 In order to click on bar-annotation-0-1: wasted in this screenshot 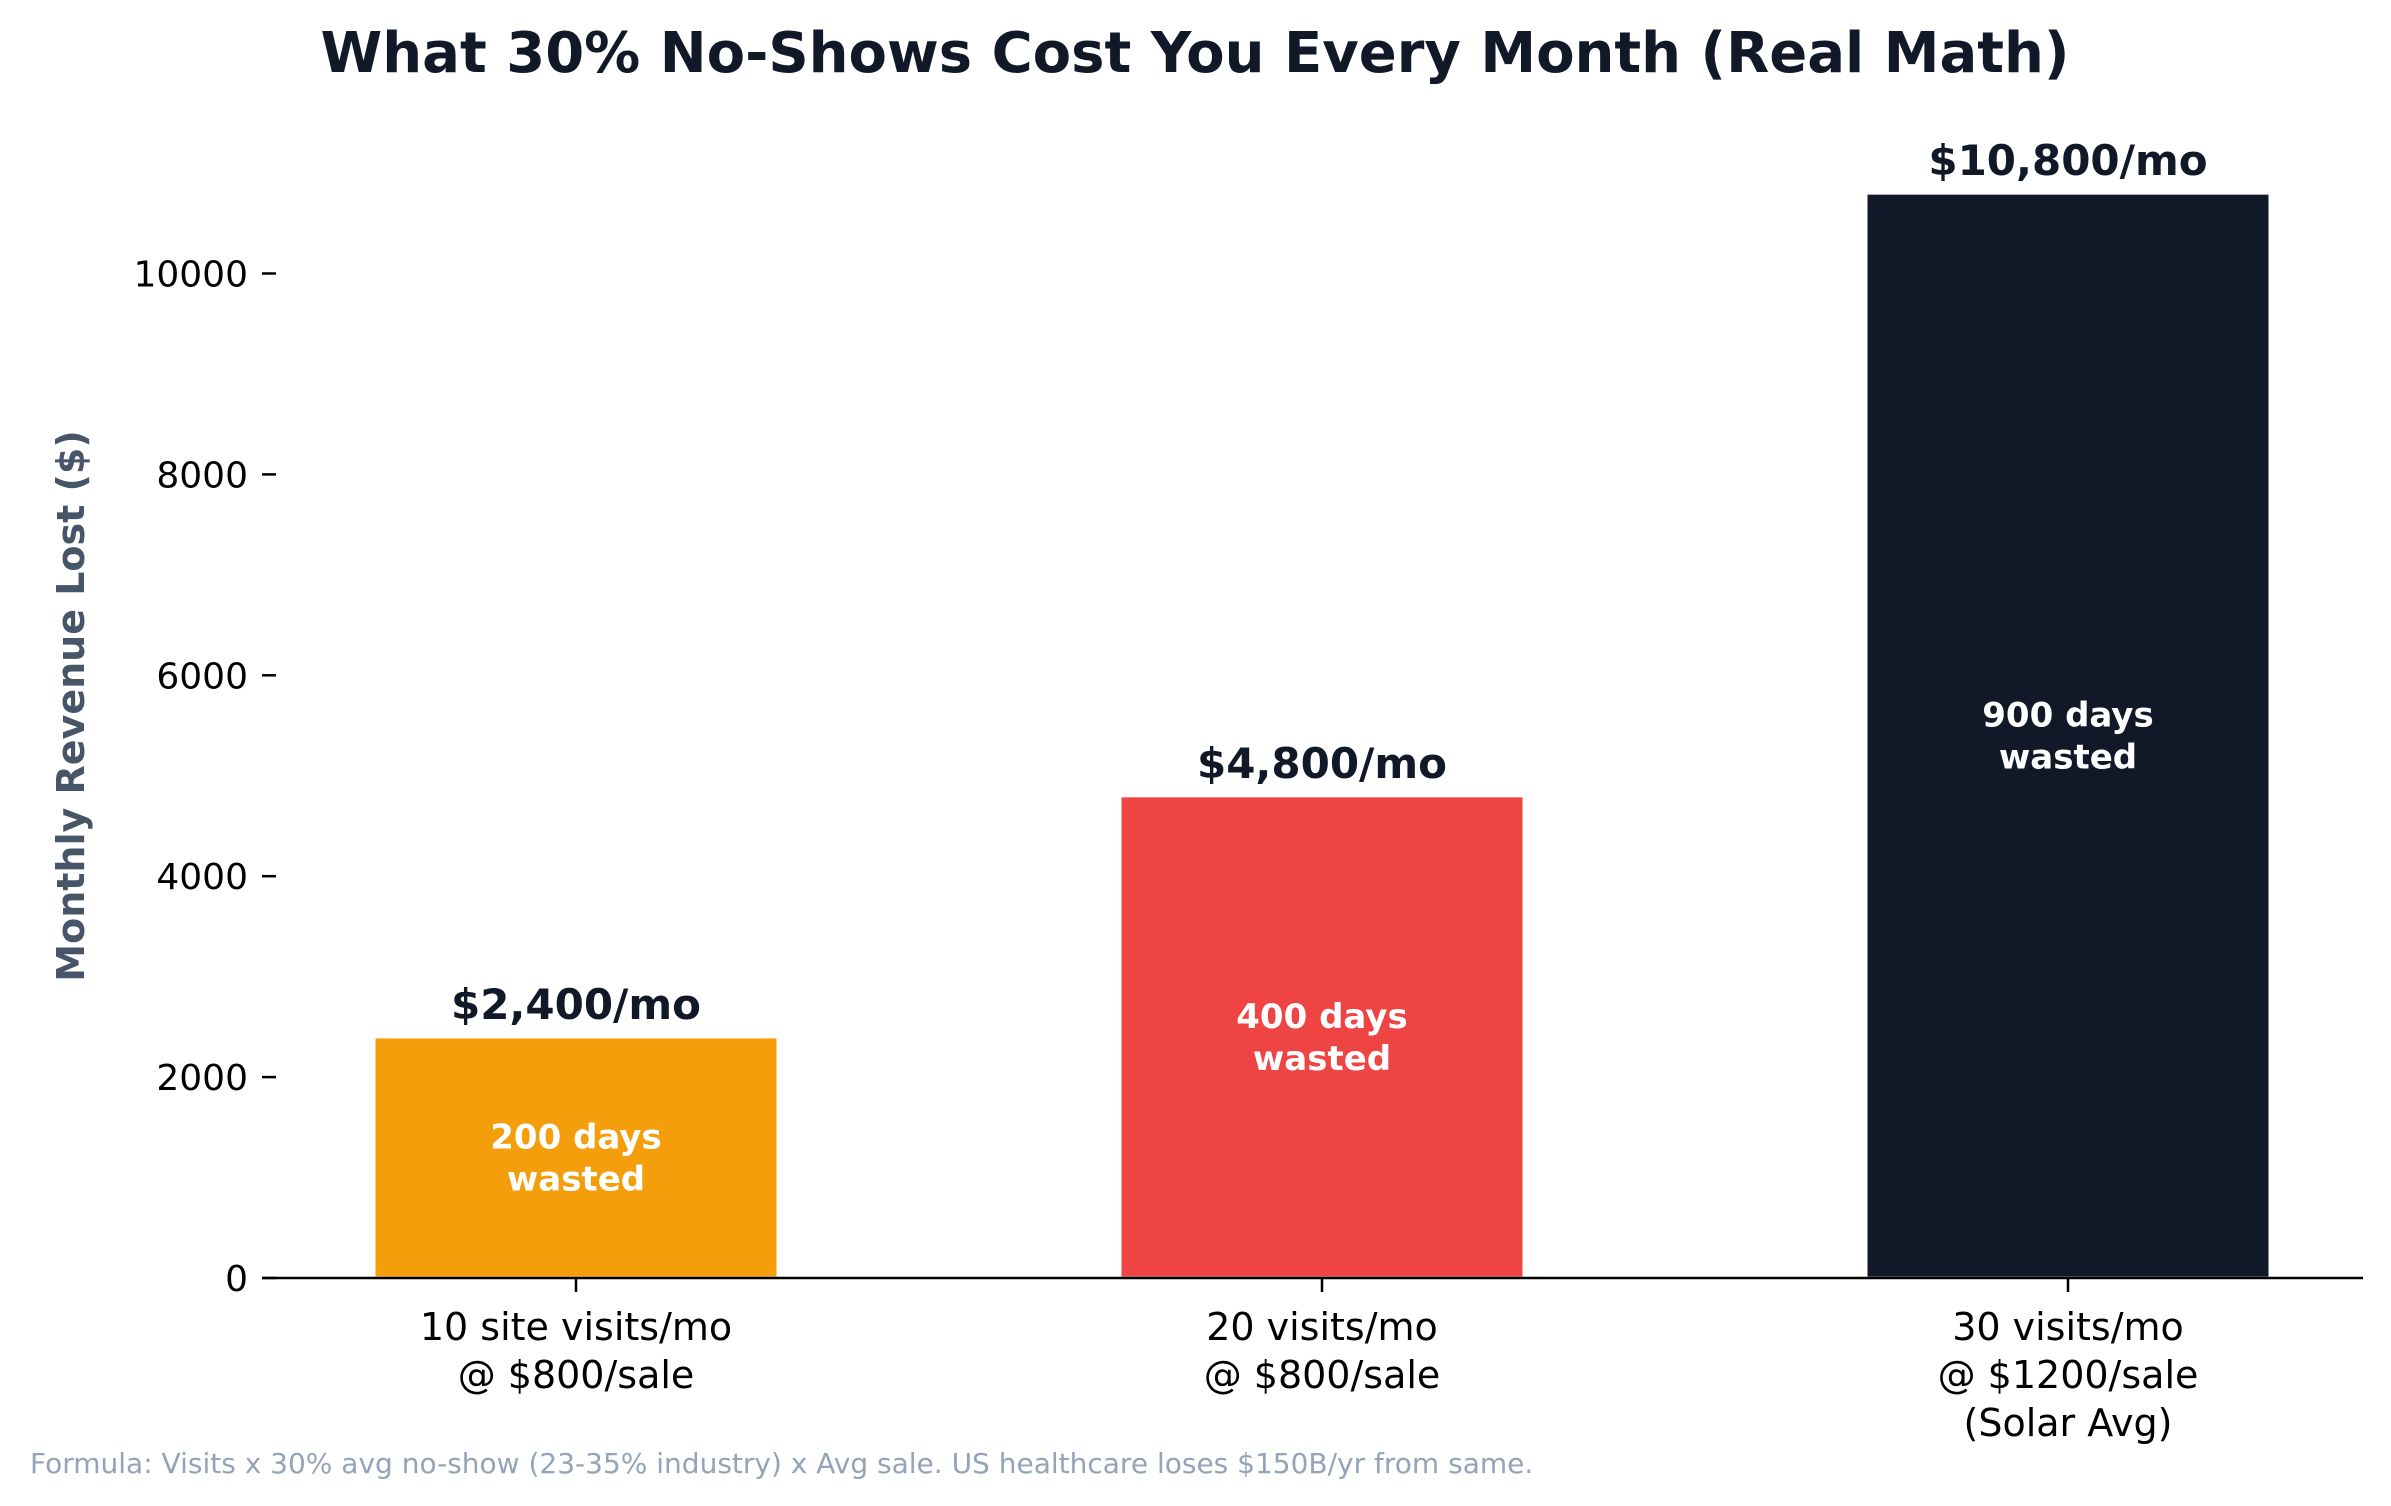, I will do `click(576, 1179)`.